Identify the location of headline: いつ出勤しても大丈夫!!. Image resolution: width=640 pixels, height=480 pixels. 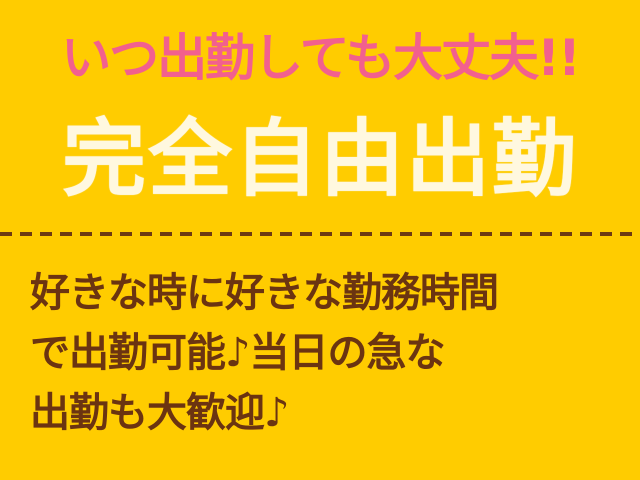
(321, 58).